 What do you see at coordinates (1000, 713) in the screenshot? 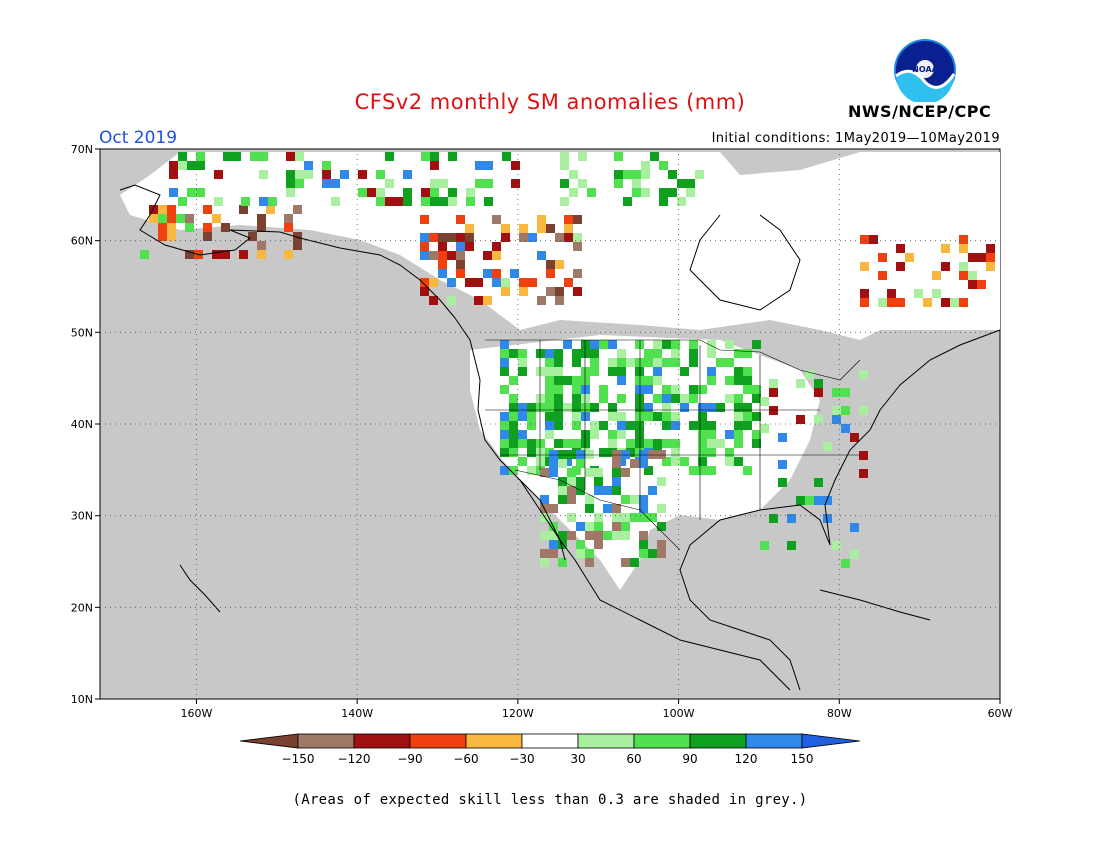
I see `lon-label: 60W` at bounding box center [1000, 713].